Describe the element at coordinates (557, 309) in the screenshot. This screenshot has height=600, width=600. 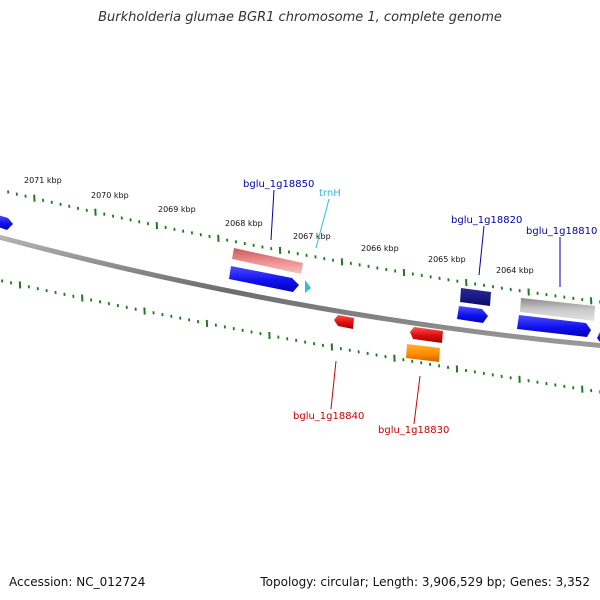
I see `gene-feature-bglu_1g18810-grey` at that location.